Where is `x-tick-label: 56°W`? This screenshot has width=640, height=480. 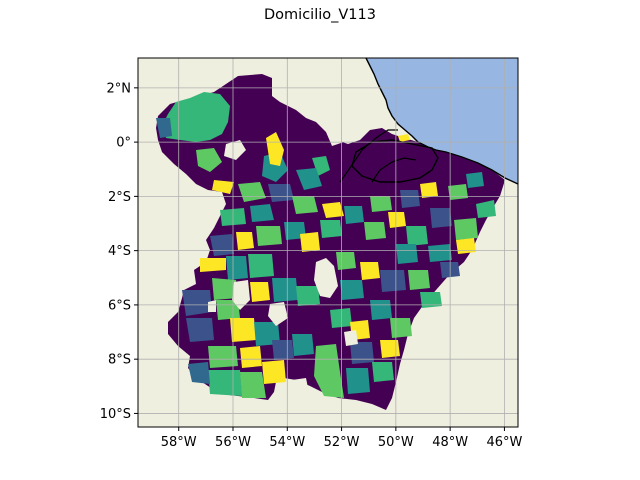
x-tick-label: 56°W is located at coordinates (233, 442).